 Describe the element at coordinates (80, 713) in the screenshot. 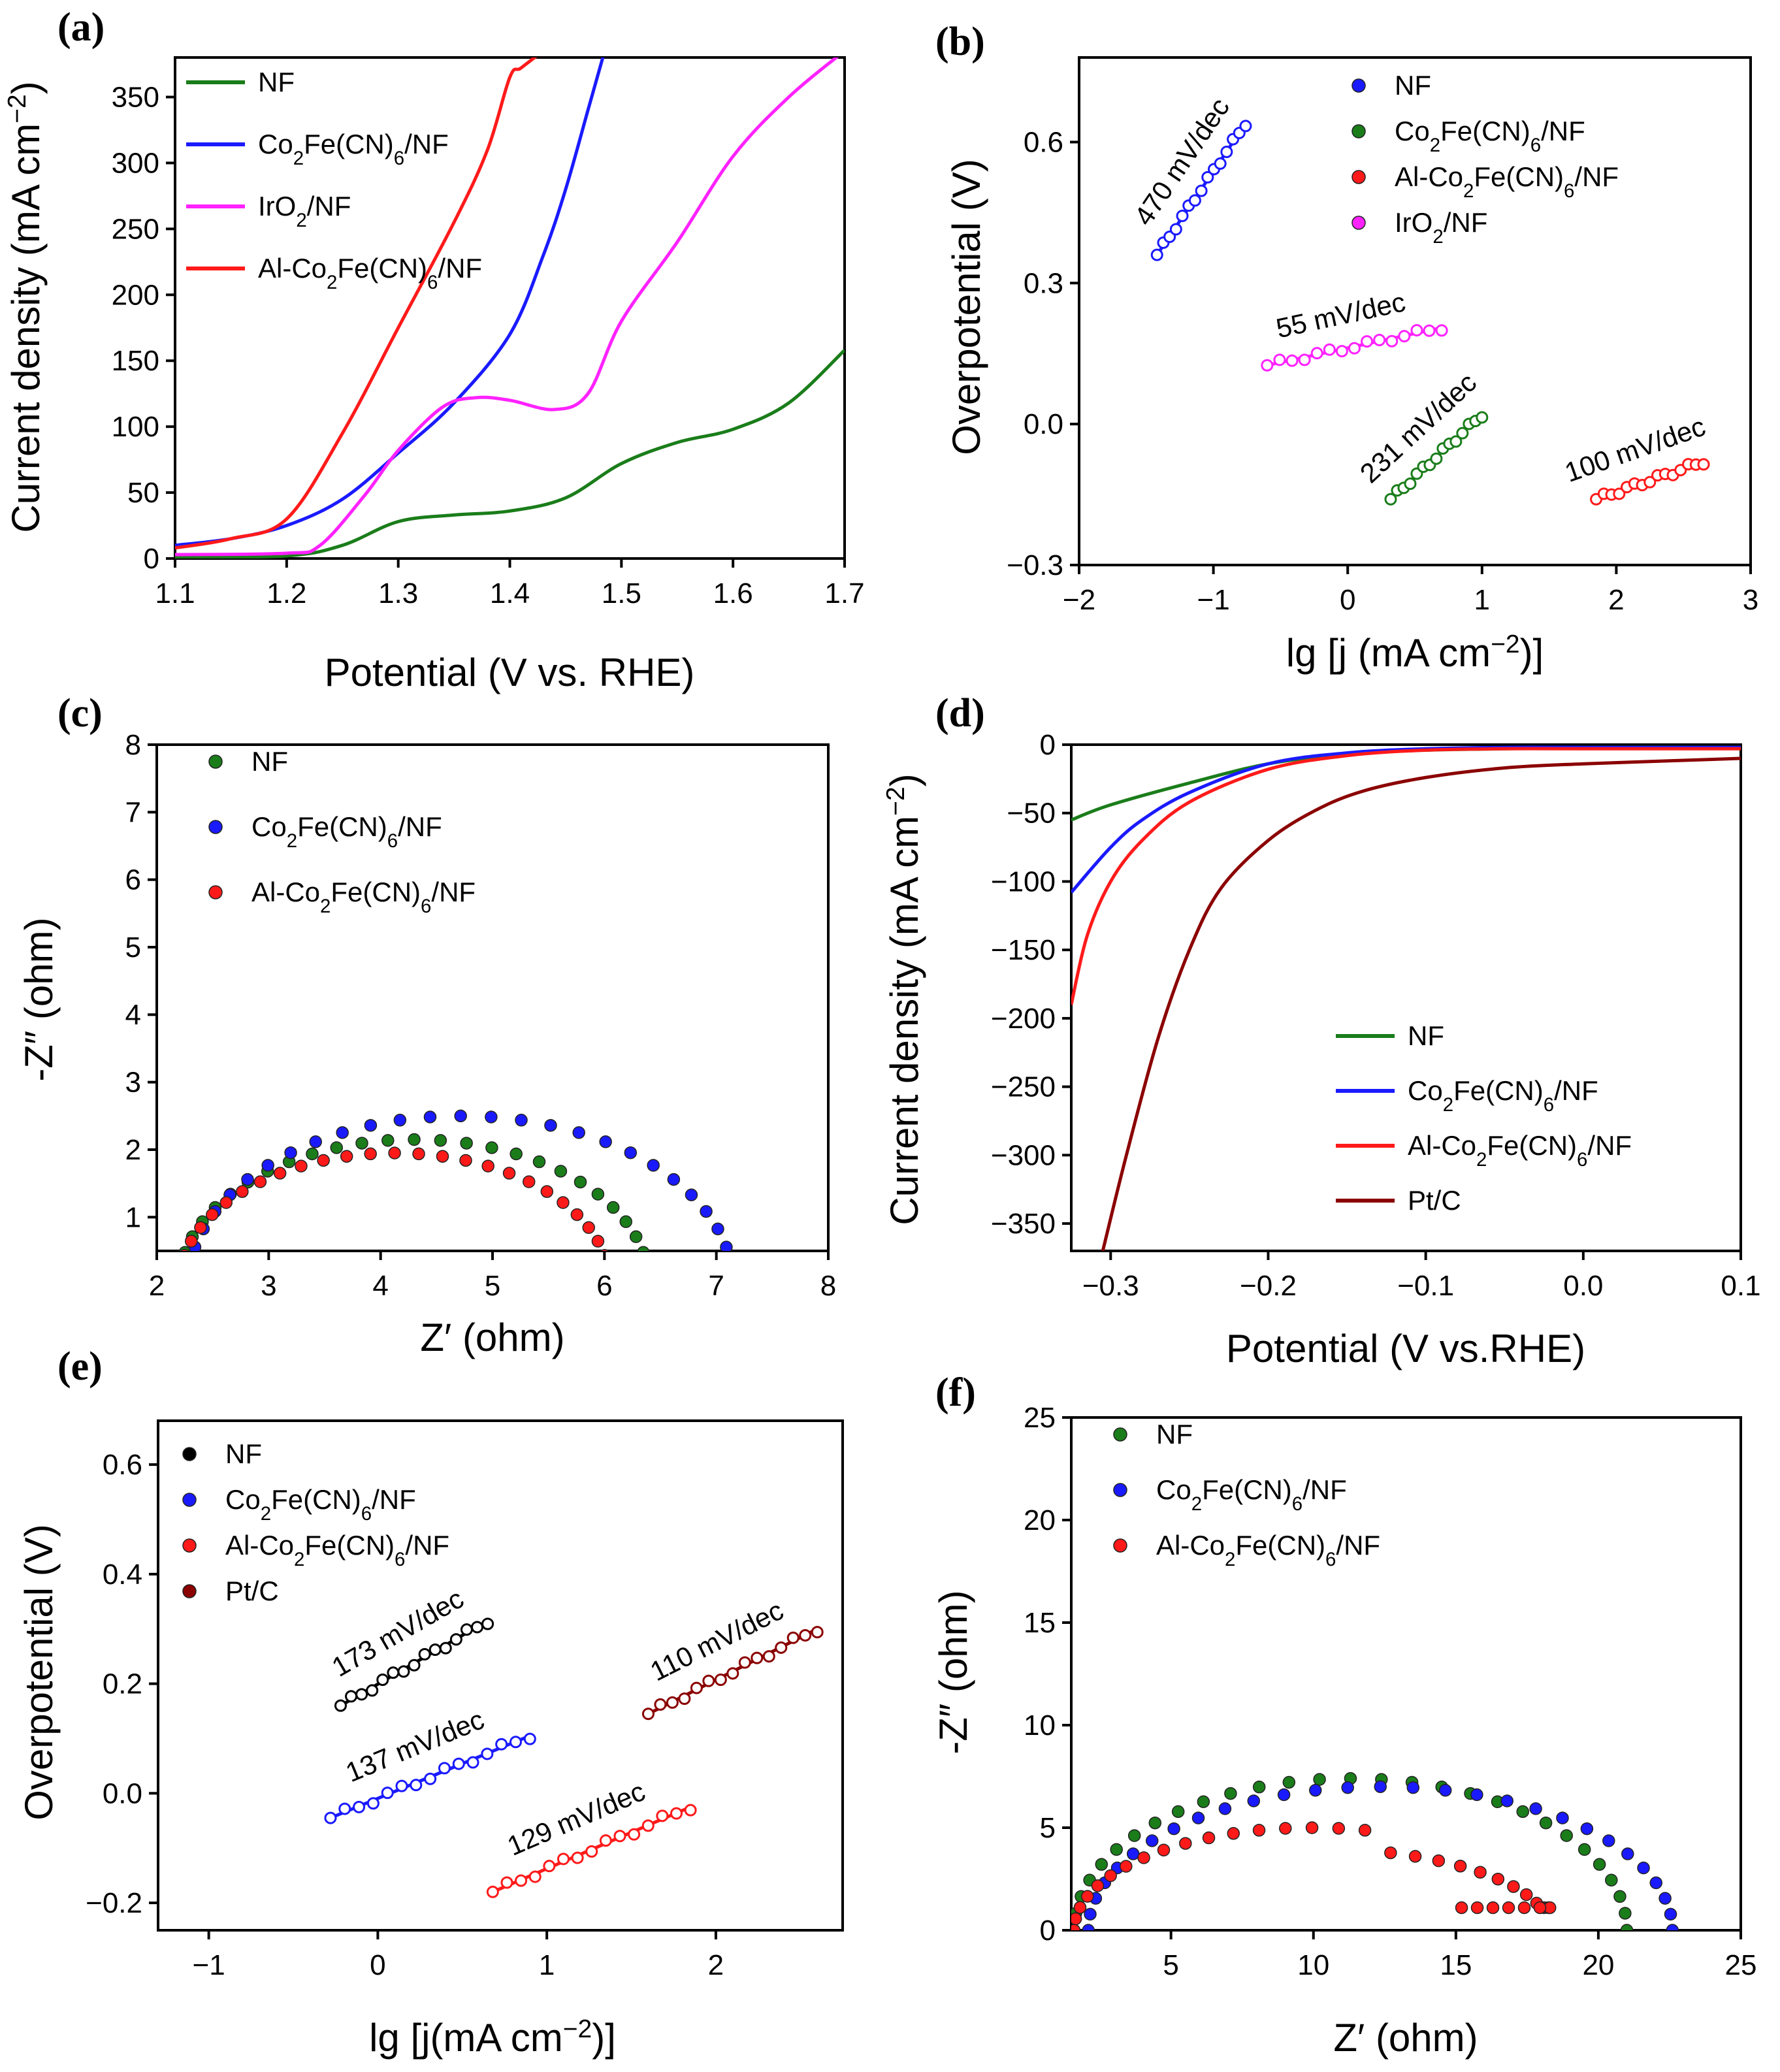

I see `panel-label: (c)` at that location.